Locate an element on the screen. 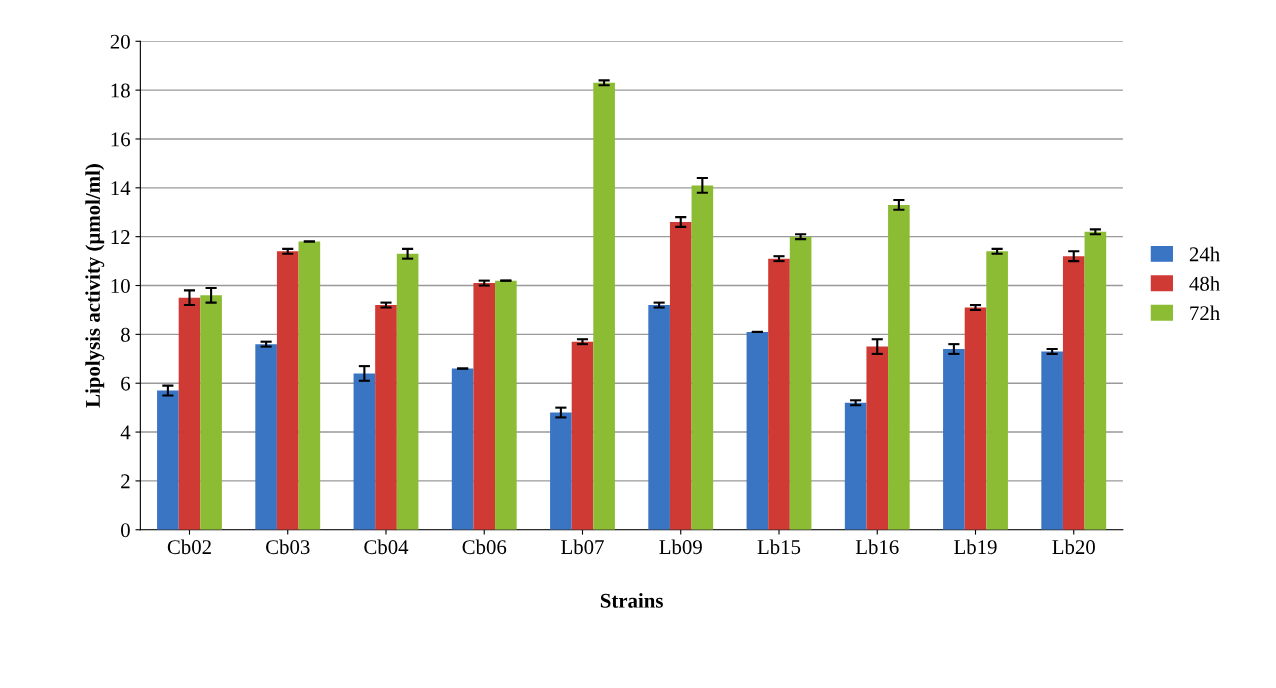 The image size is (1276, 688). legend-label: 48h is located at coordinates (1204, 283).